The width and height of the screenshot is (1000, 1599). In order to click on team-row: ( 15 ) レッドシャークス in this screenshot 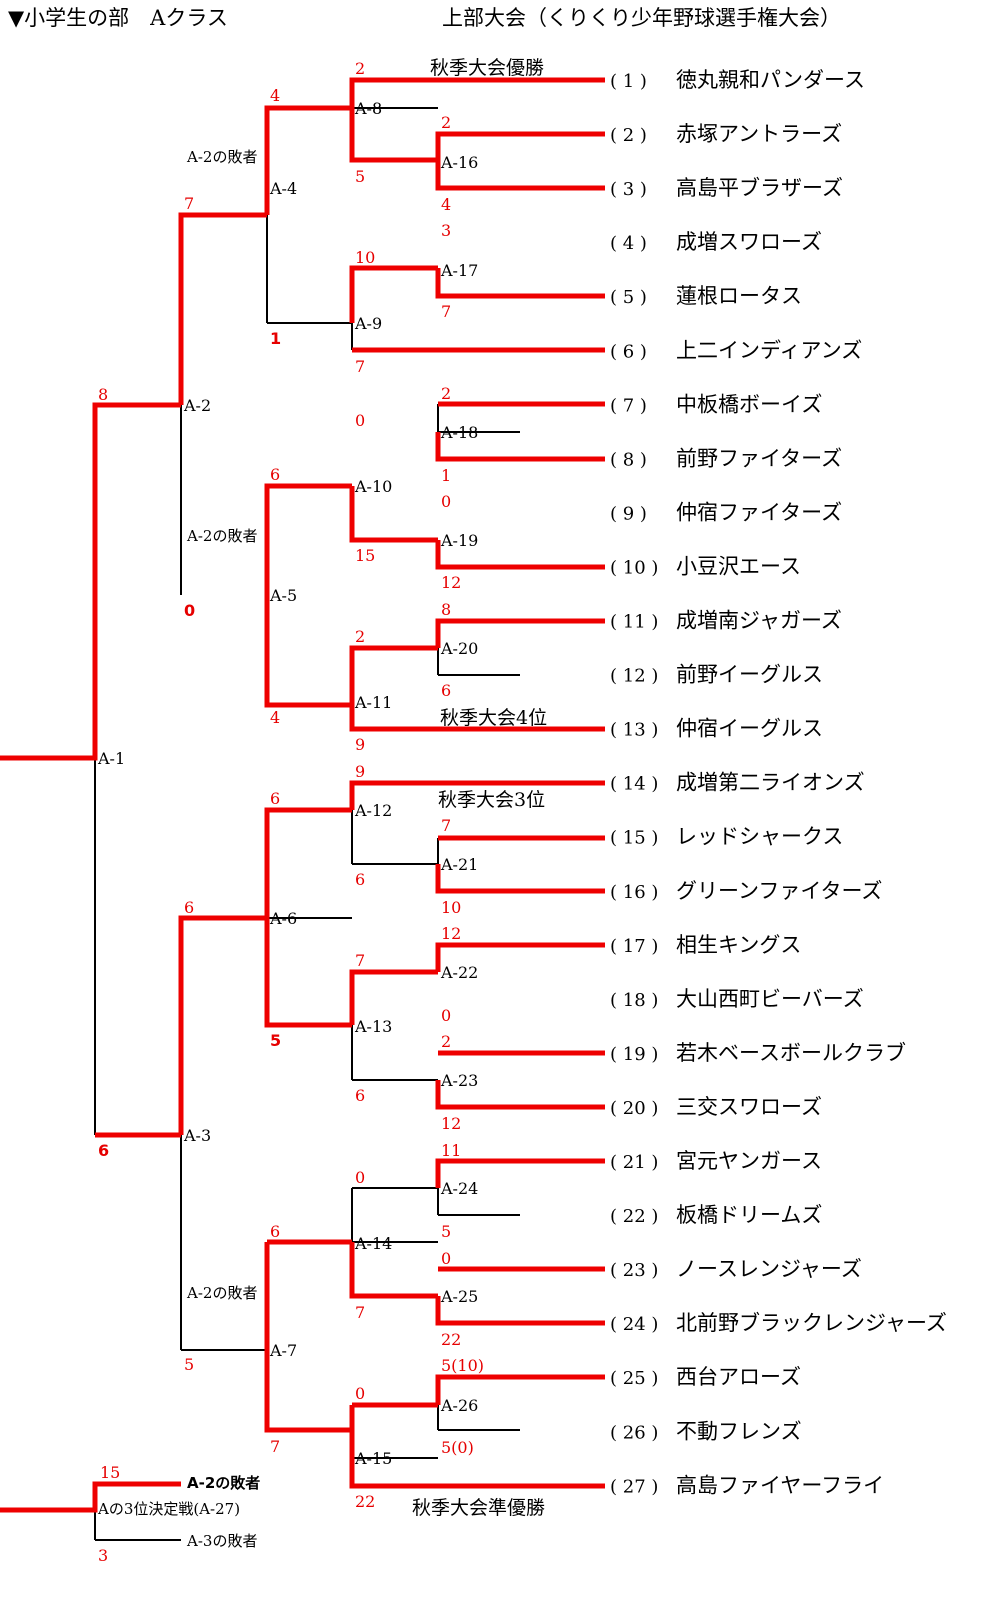, I will do `click(726, 837)`.